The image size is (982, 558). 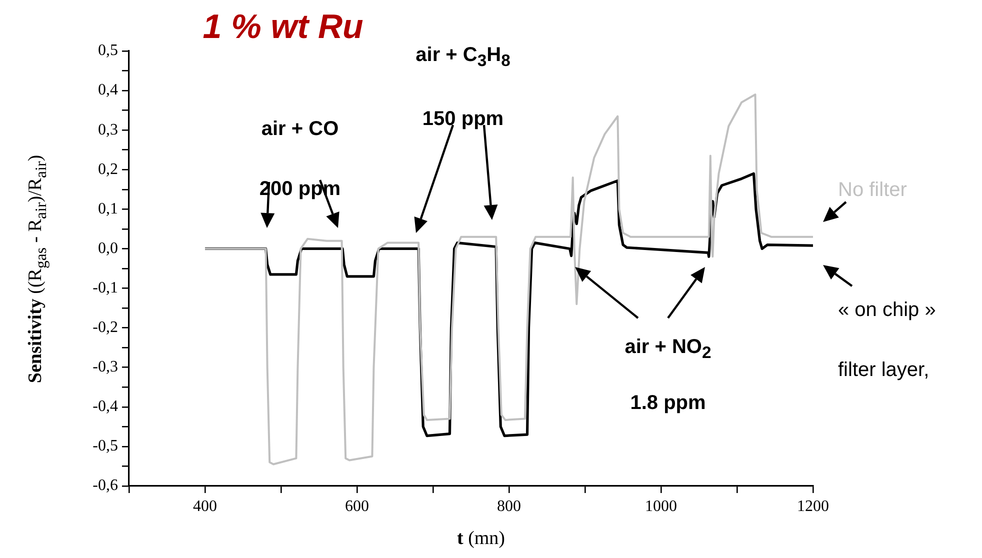 I want to click on y-tick-label: 0,1, so click(x=108, y=209).